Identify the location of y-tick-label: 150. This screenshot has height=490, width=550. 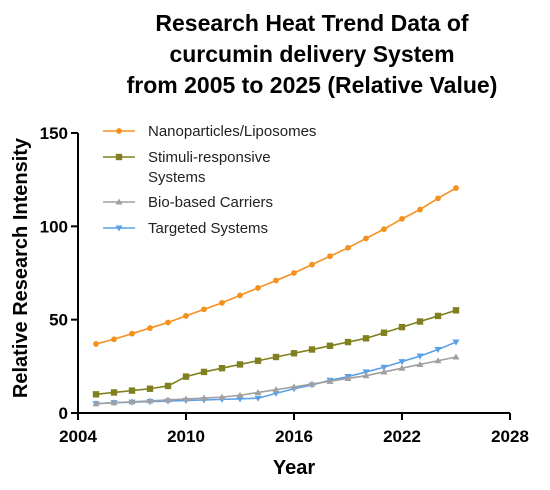
(54, 133).